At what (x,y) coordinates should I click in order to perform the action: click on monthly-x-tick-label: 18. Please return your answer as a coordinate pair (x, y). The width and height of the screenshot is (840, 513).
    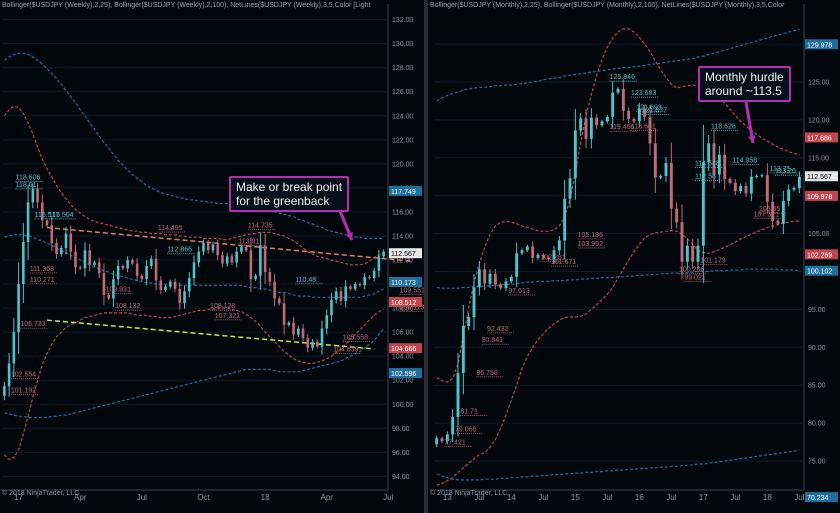
    Looking at the image, I should click on (767, 497).